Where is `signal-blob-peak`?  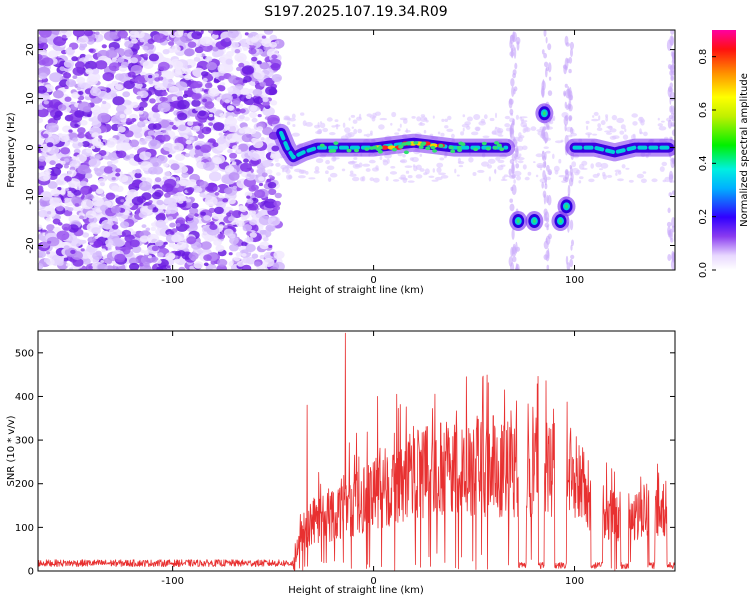
signal-blob-peak is located at coordinates (566, 206).